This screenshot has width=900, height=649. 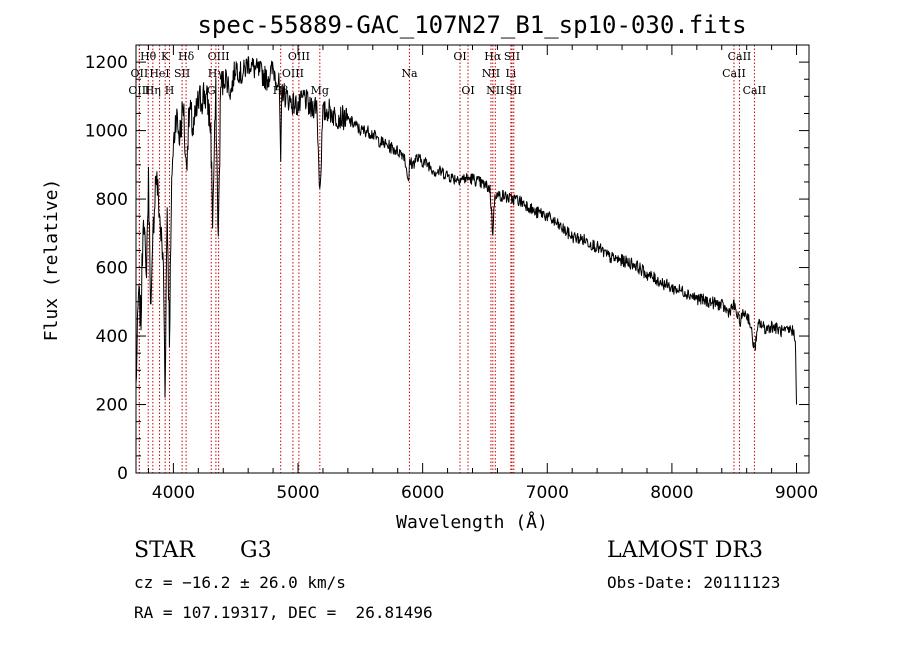 I want to click on y-tick-label: 400, so click(x=112, y=337).